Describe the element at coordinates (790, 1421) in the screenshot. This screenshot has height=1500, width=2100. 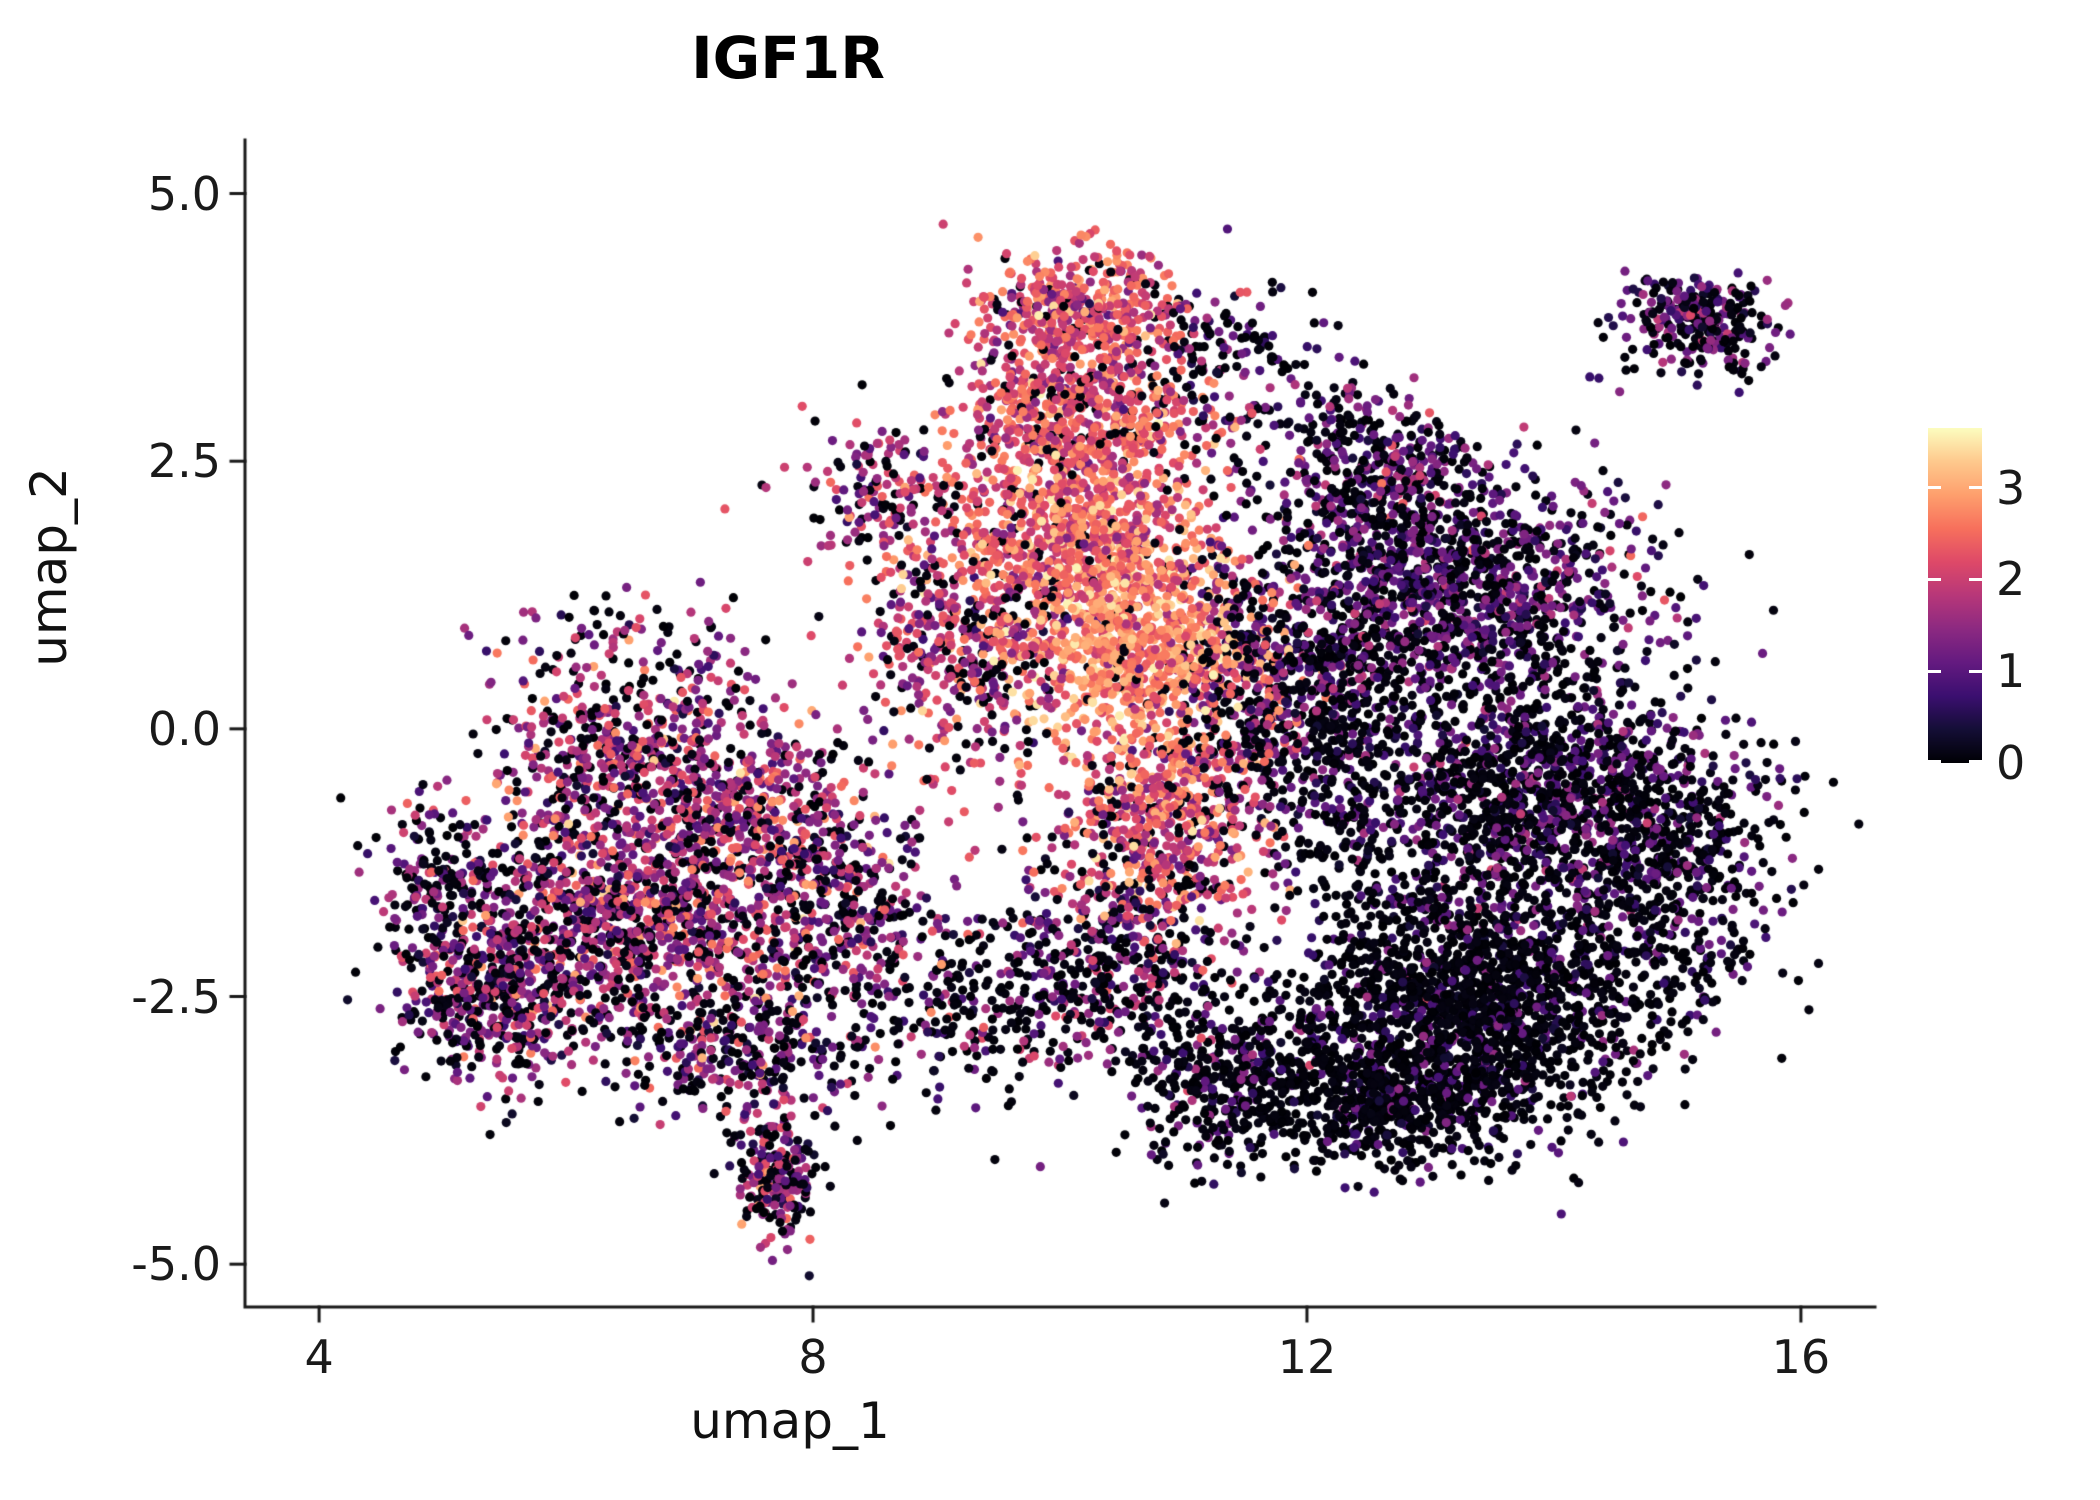
I see `x-axis-label: umap_1` at that location.